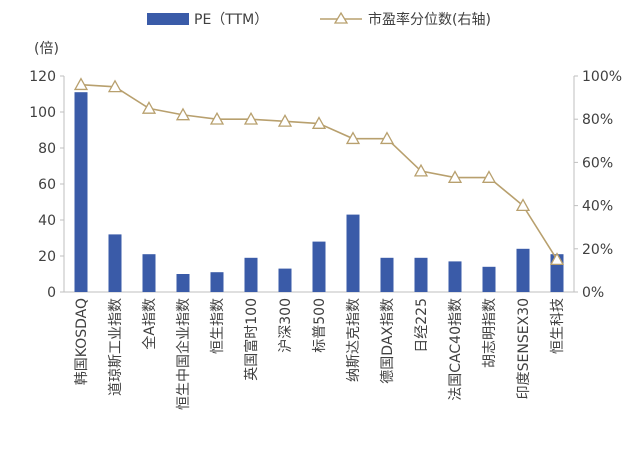 Image resolution: width=639 pixels, height=457 pixels. Describe the element at coordinates (47, 221) in the screenshot. I see `left-tick-label: 40` at that location.